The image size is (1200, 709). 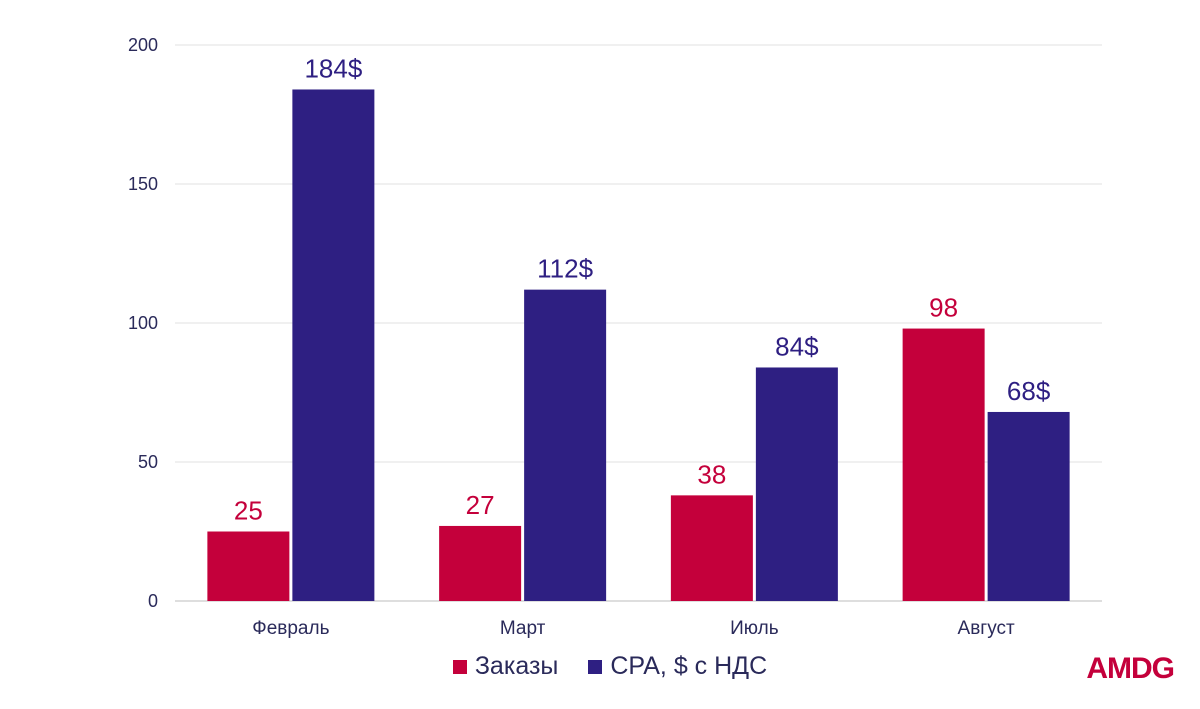 I want to click on x-category-label: Март, so click(x=523, y=628).